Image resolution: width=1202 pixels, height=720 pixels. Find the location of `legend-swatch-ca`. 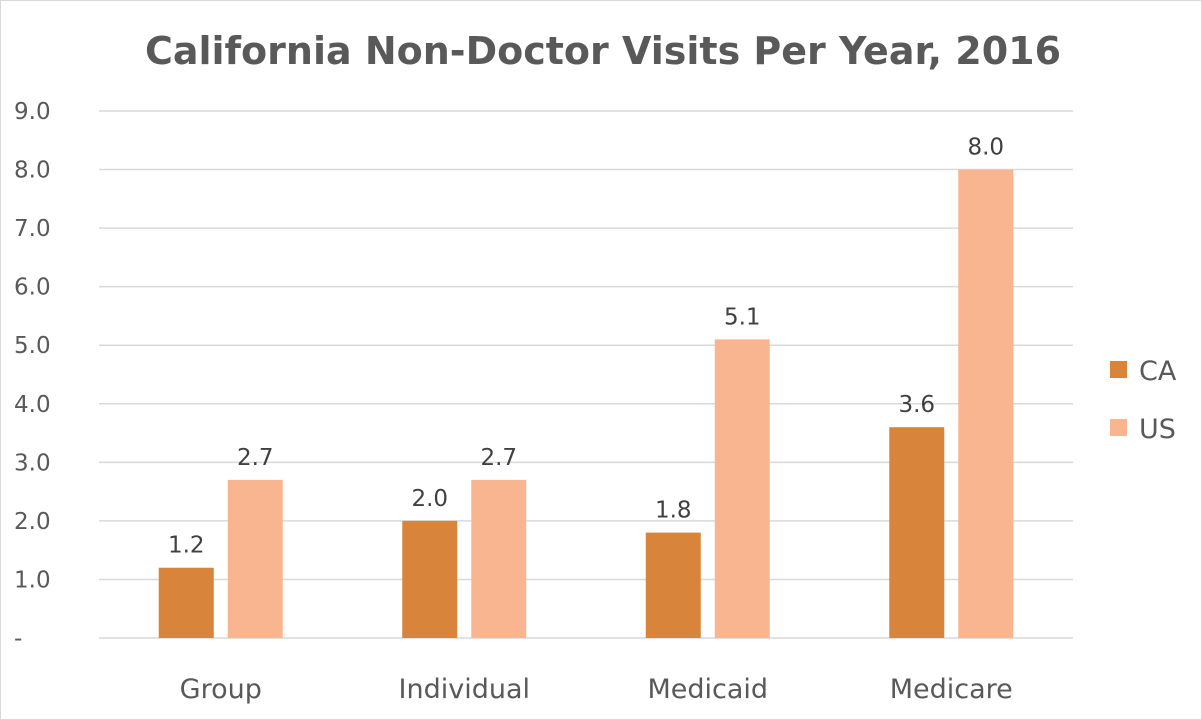

legend-swatch-ca is located at coordinates (1118, 369).